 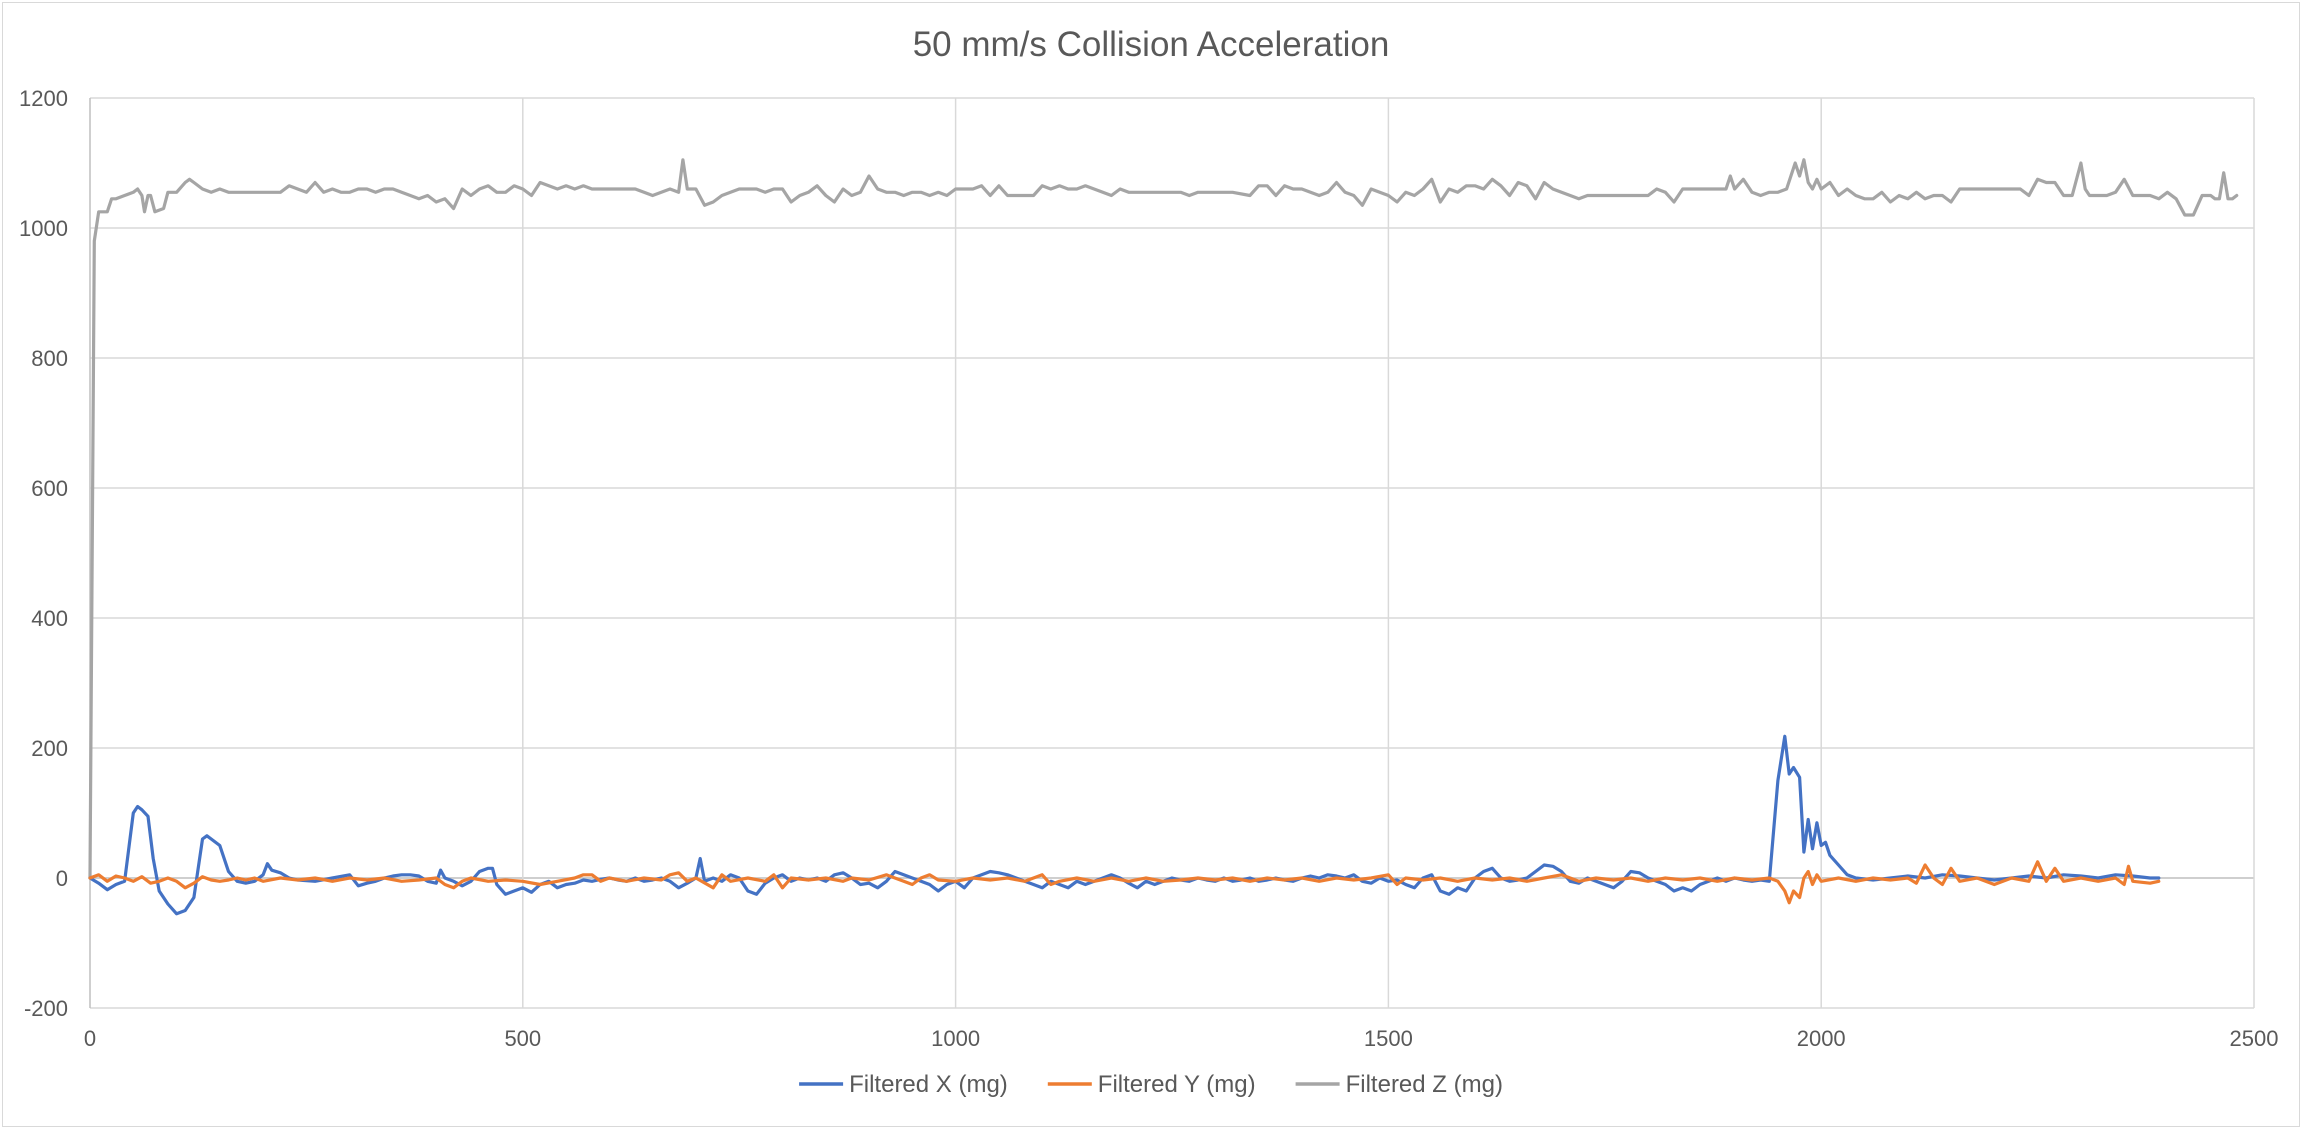 I want to click on x-tick-label: 2500, so click(x=2254, y=1038).